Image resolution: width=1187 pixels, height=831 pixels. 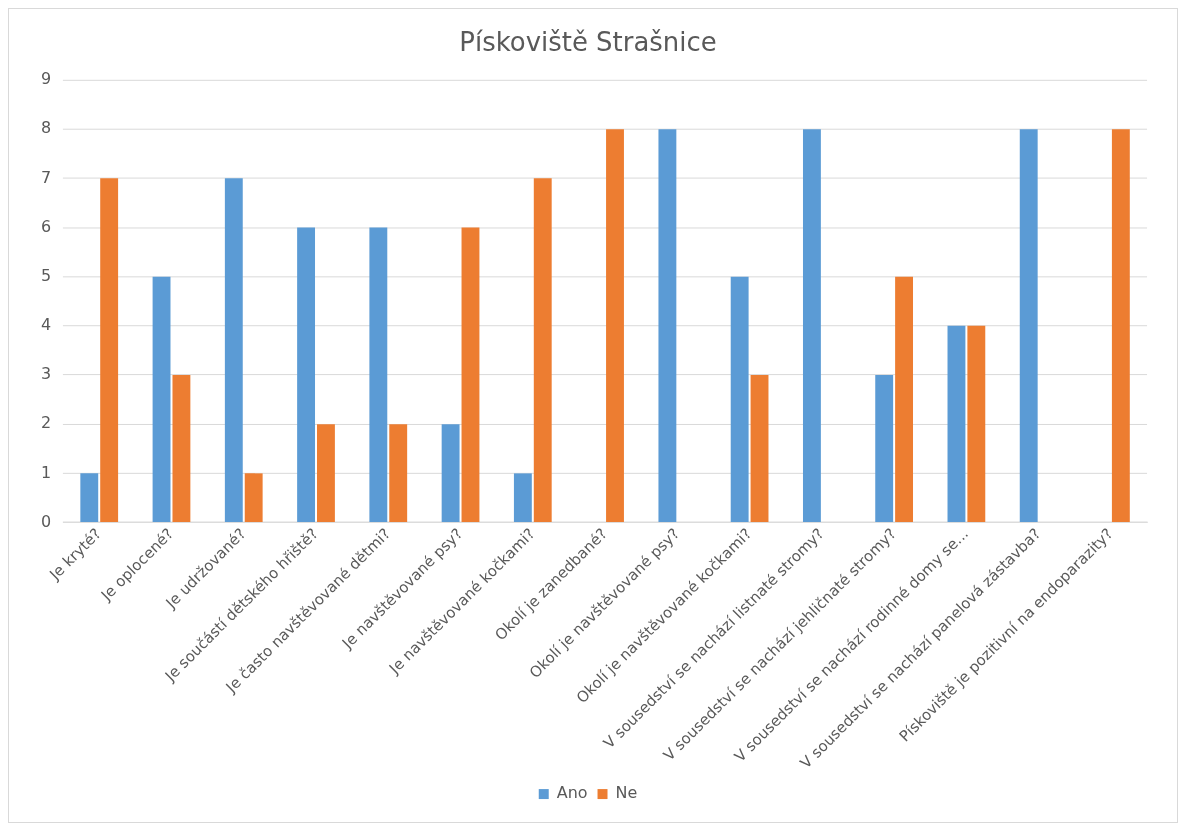 I want to click on y-tick-label: 5, so click(x=46, y=275).